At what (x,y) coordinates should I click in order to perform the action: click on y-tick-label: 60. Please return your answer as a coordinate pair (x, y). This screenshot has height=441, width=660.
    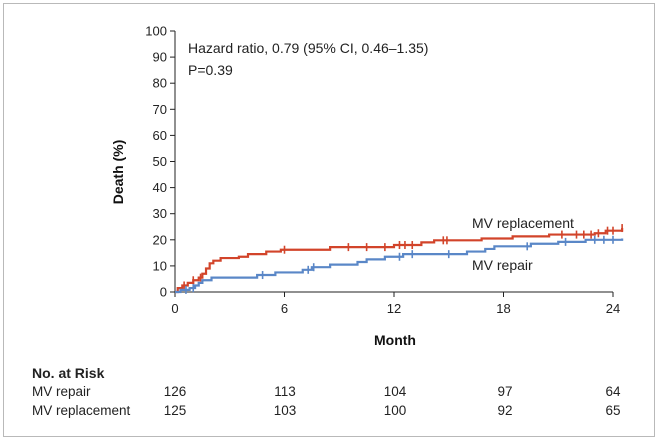
    Looking at the image, I should click on (160, 135).